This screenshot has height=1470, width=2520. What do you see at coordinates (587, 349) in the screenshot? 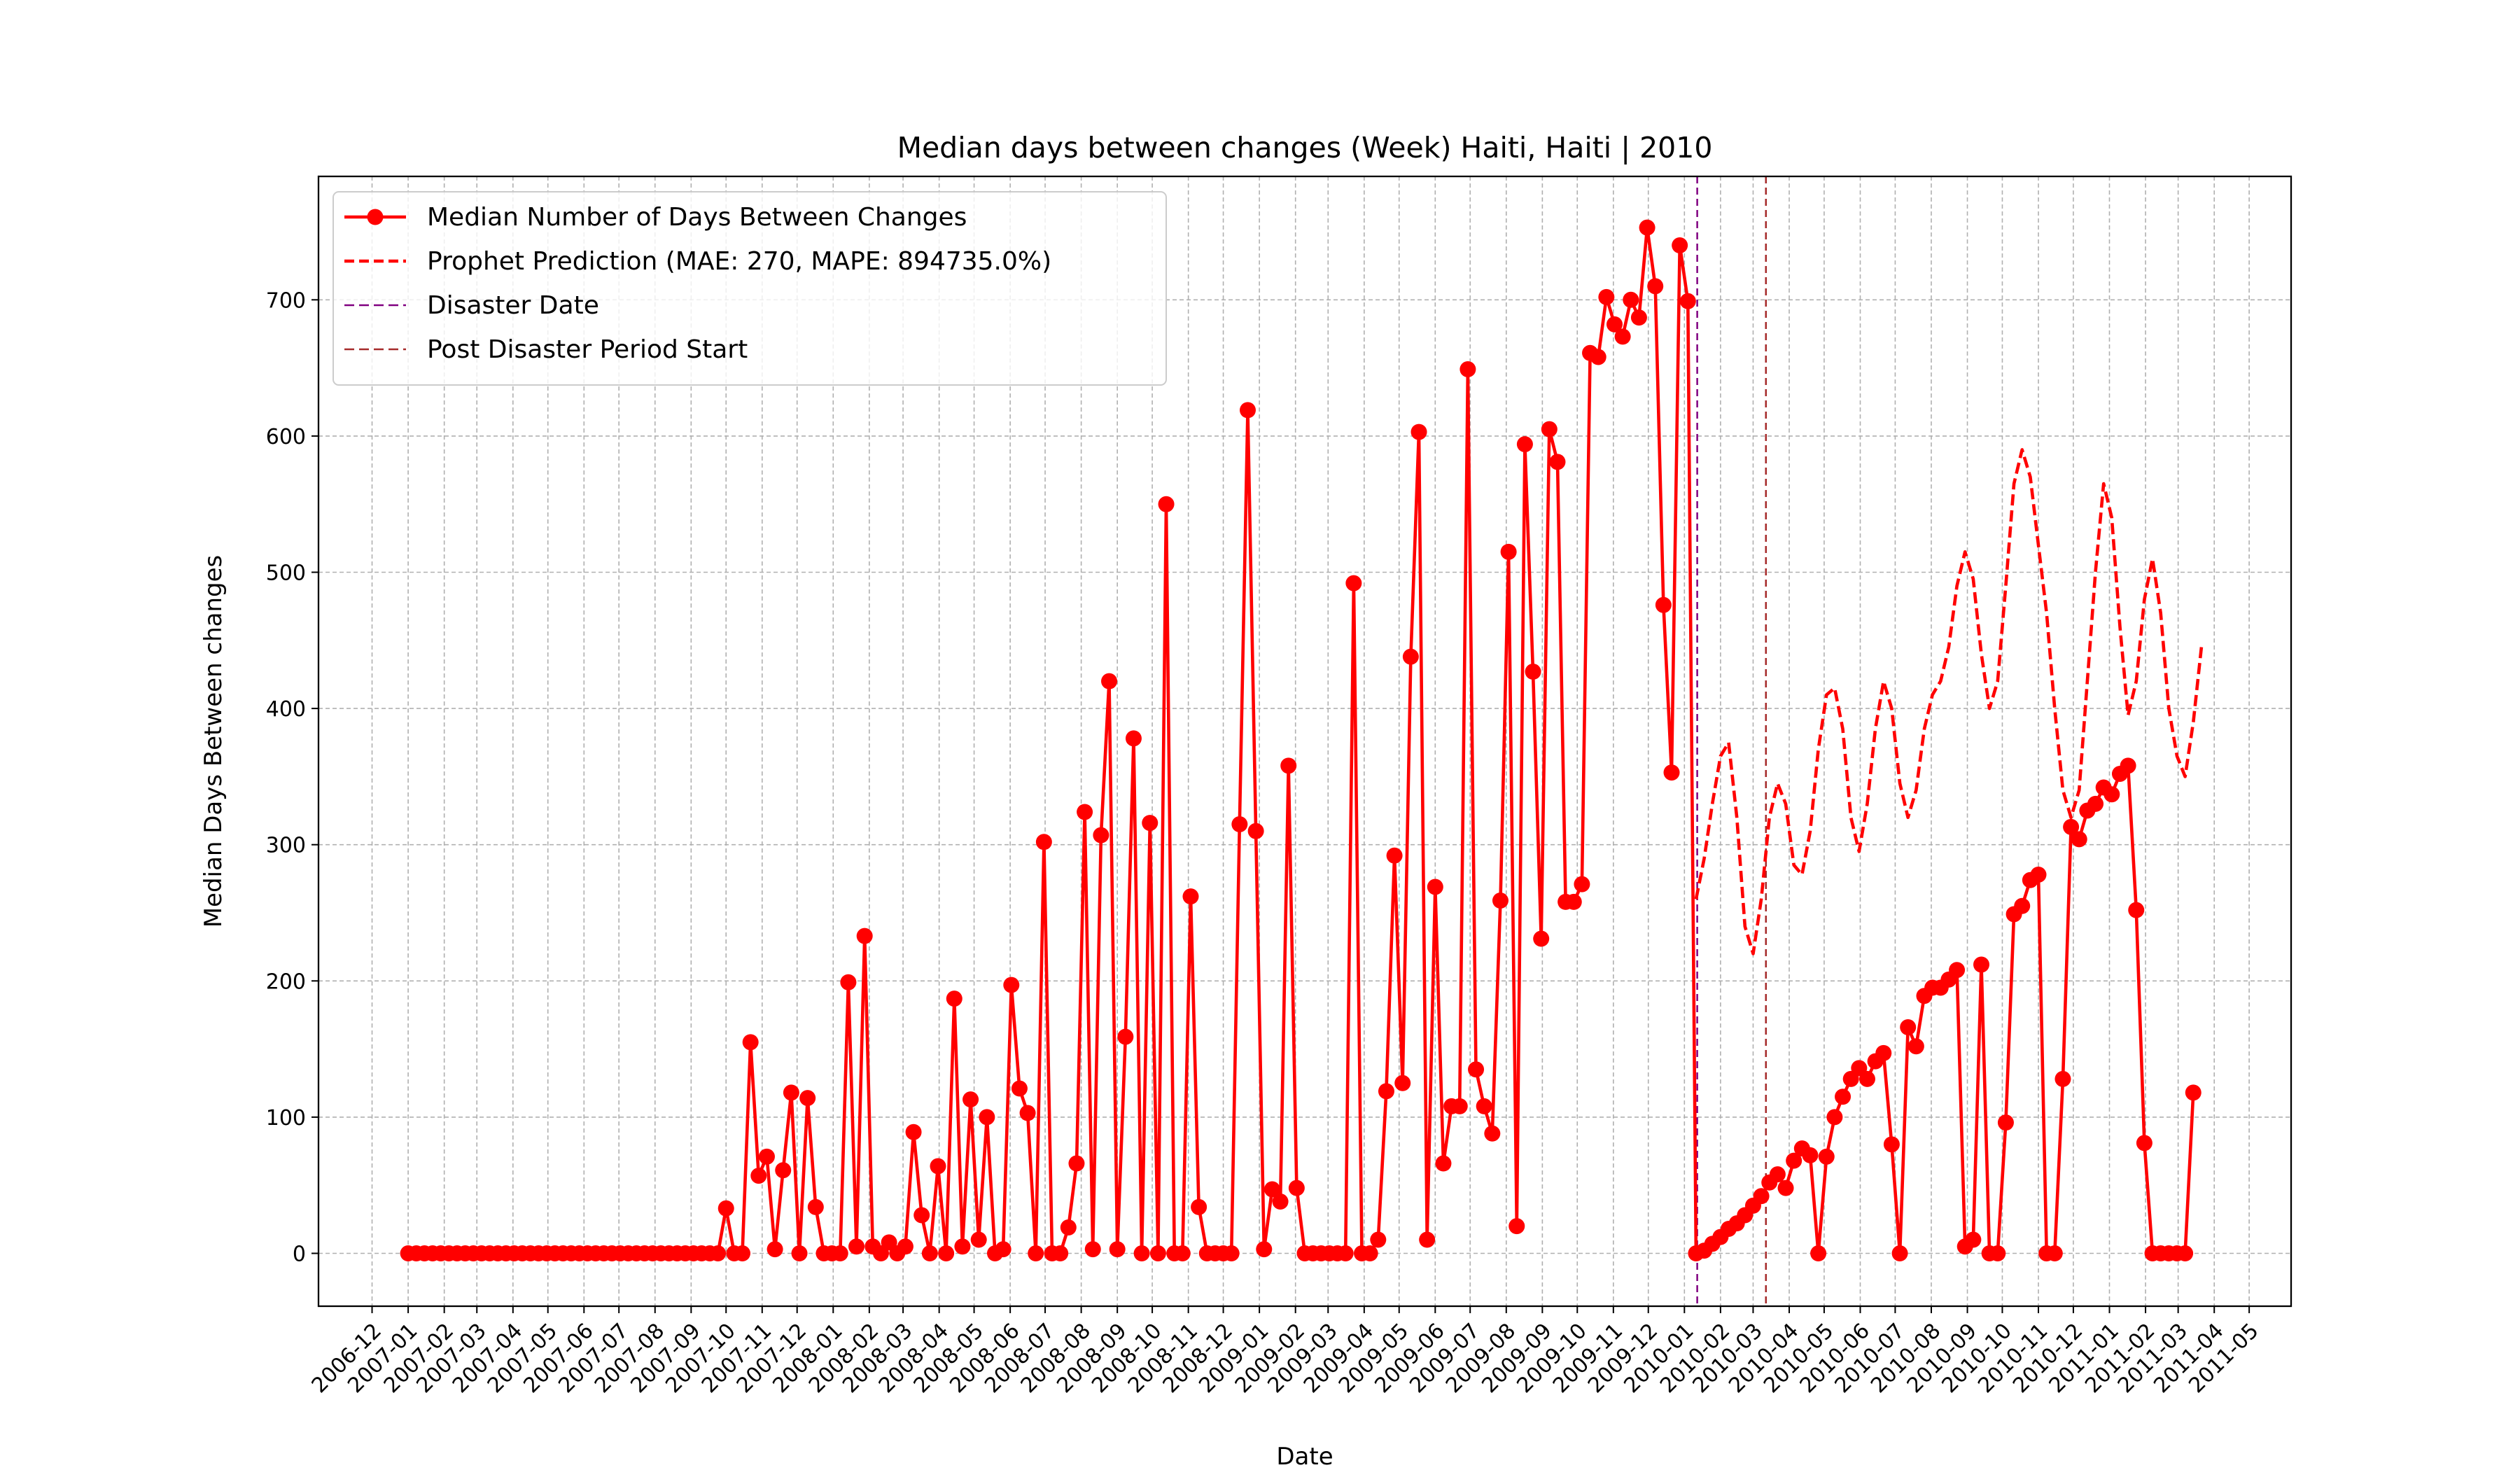
I see `legend-label: Post Disaster Period Start` at bounding box center [587, 349].